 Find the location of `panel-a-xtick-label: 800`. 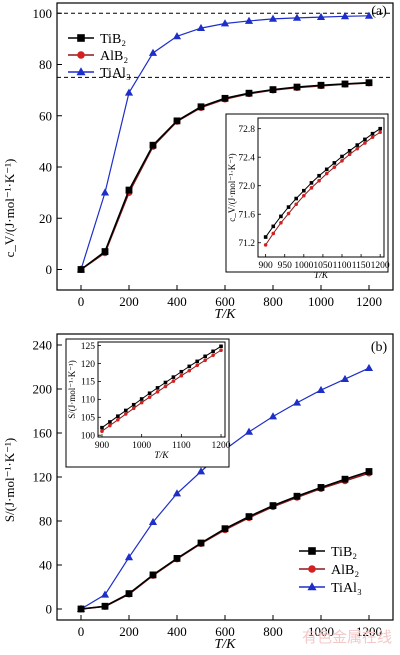

panel-a-xtick-label: 800 is located at coordinates (273, 301).